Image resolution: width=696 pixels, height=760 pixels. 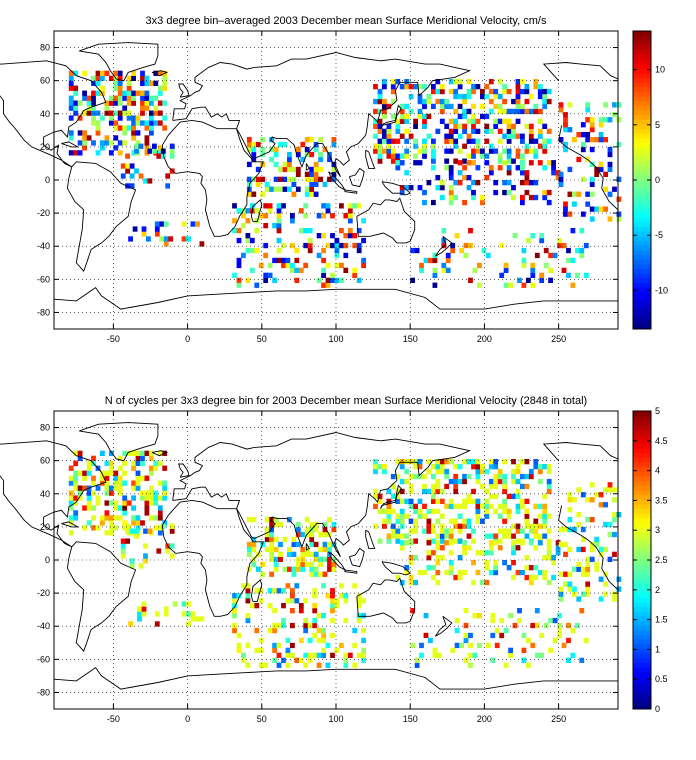 What do you see at coordinates (184, 90) in the screenshot?
I see `coastline` at bounding box center [184, 90].